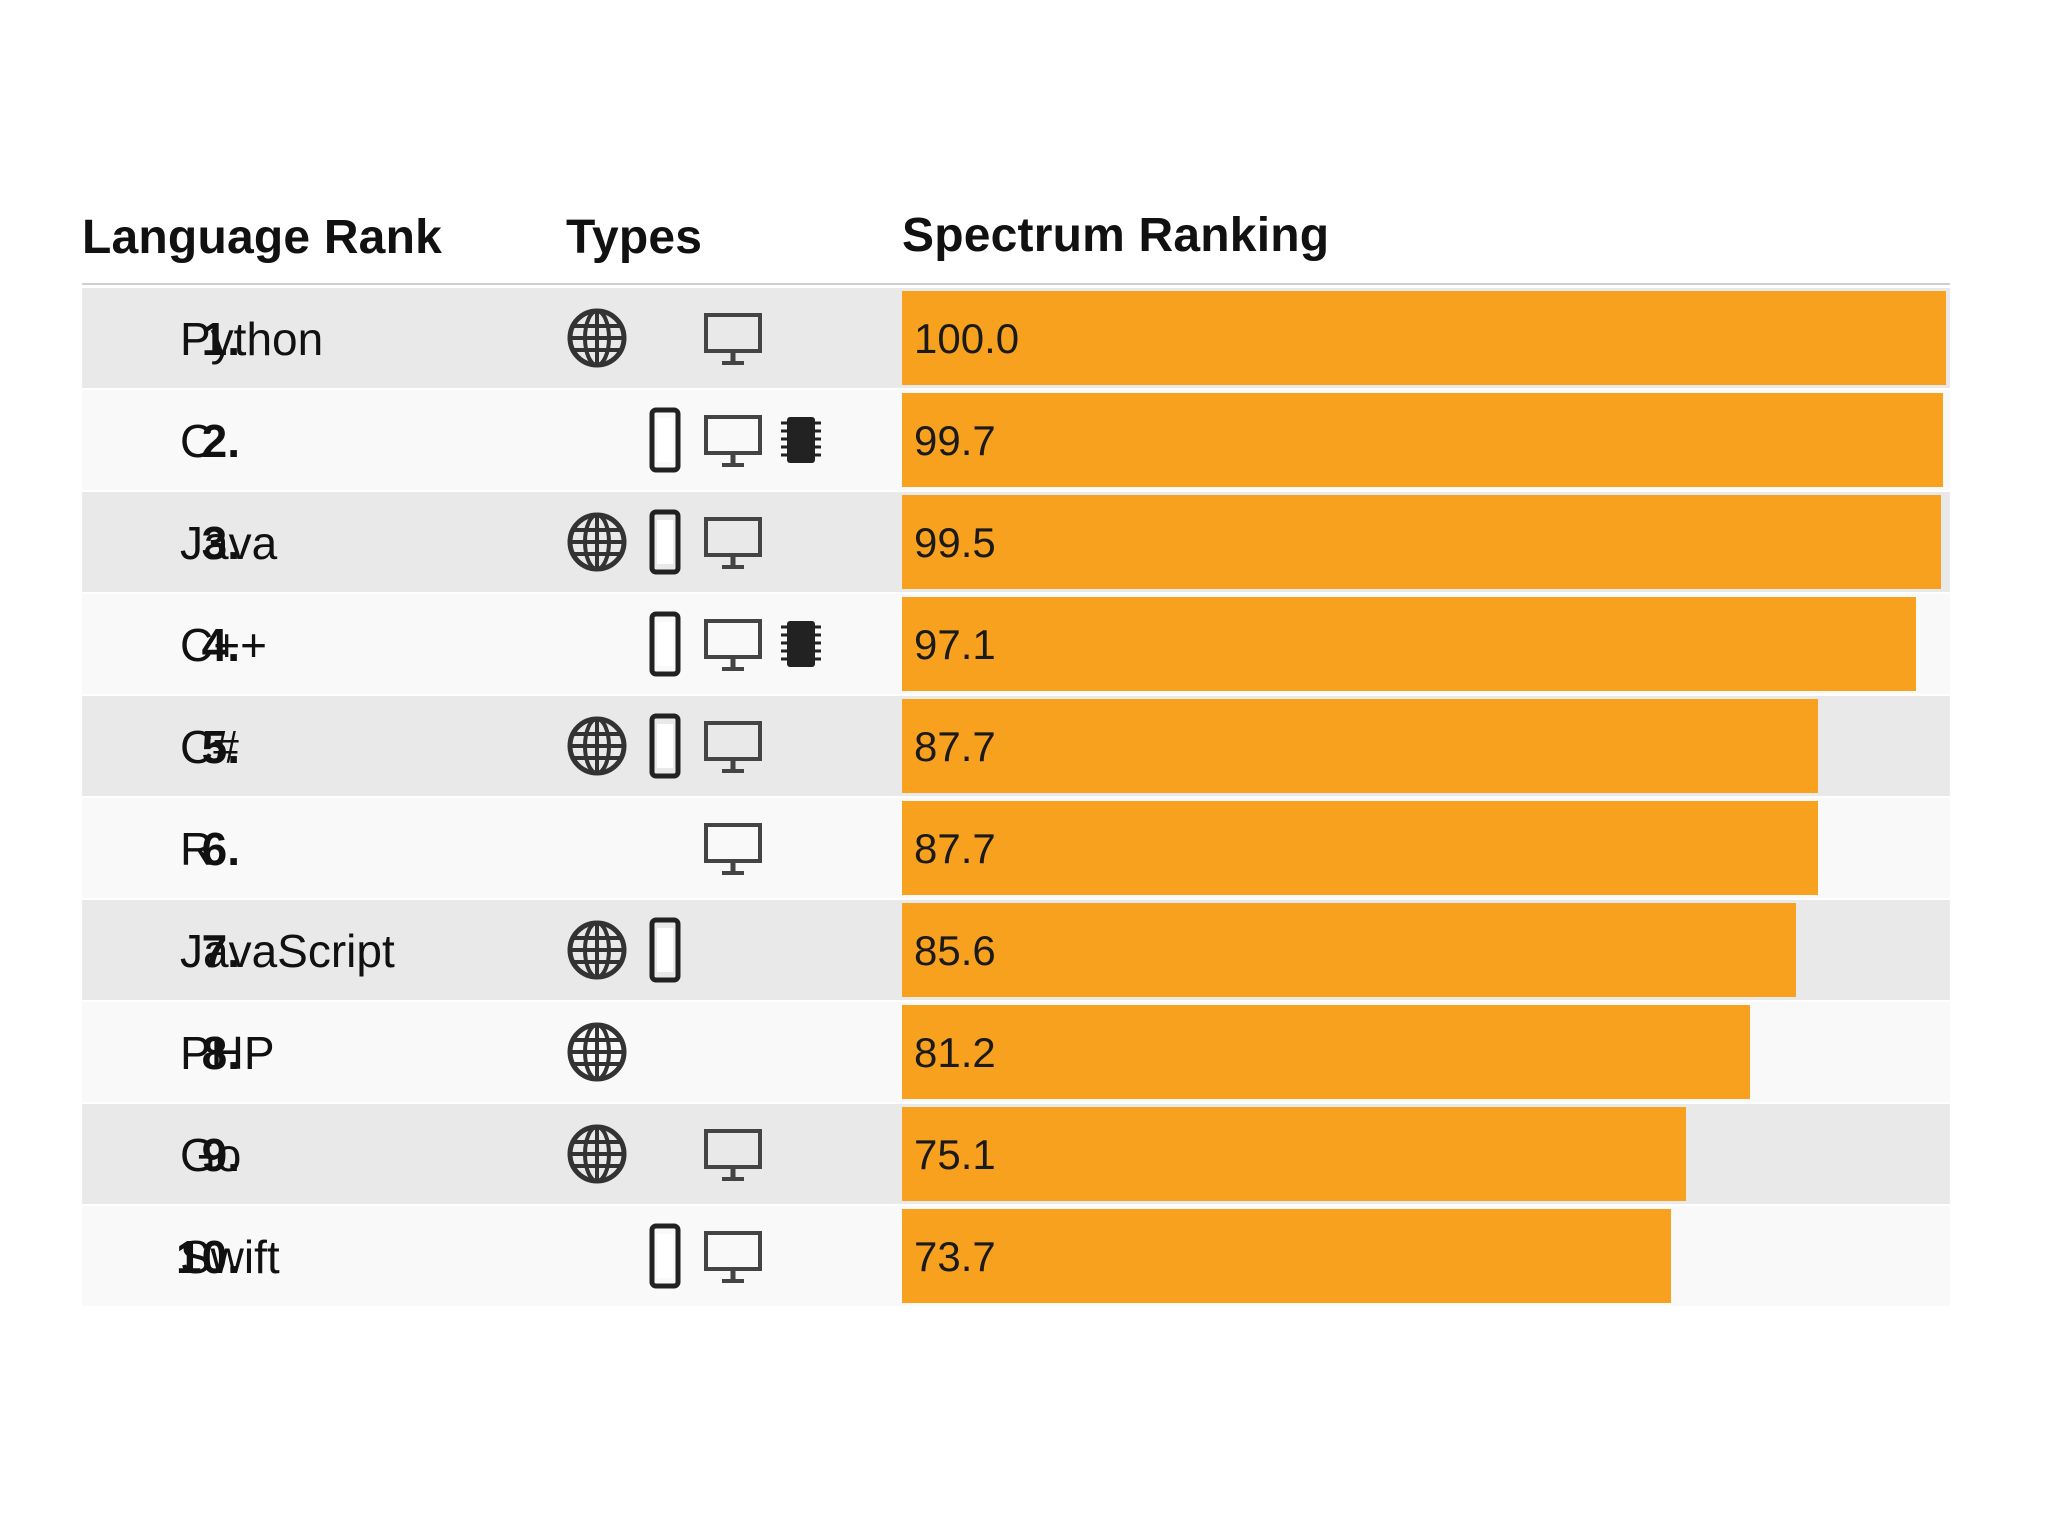 This screenshot has width=2048, height=1536. I want to click on language-label: C#, so click(209, 747).